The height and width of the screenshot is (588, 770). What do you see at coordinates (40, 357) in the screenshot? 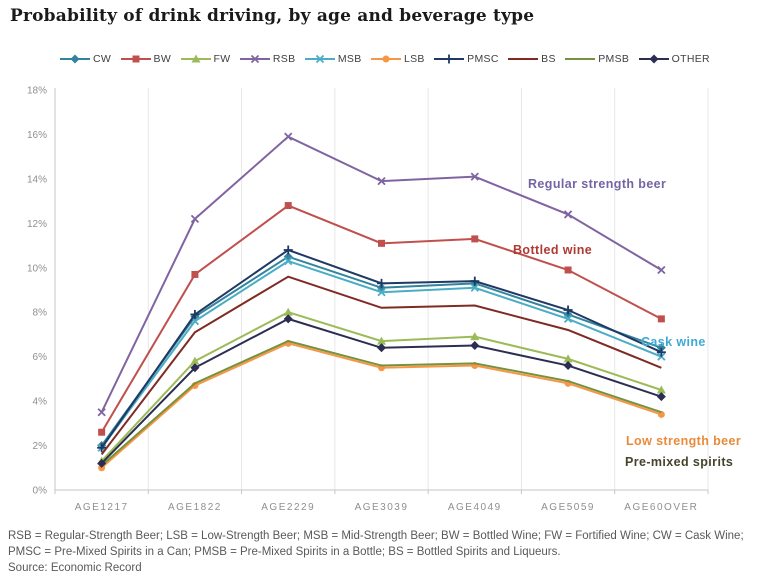
I see `y-tick-label: 6%` at bounding box center [40, 357].